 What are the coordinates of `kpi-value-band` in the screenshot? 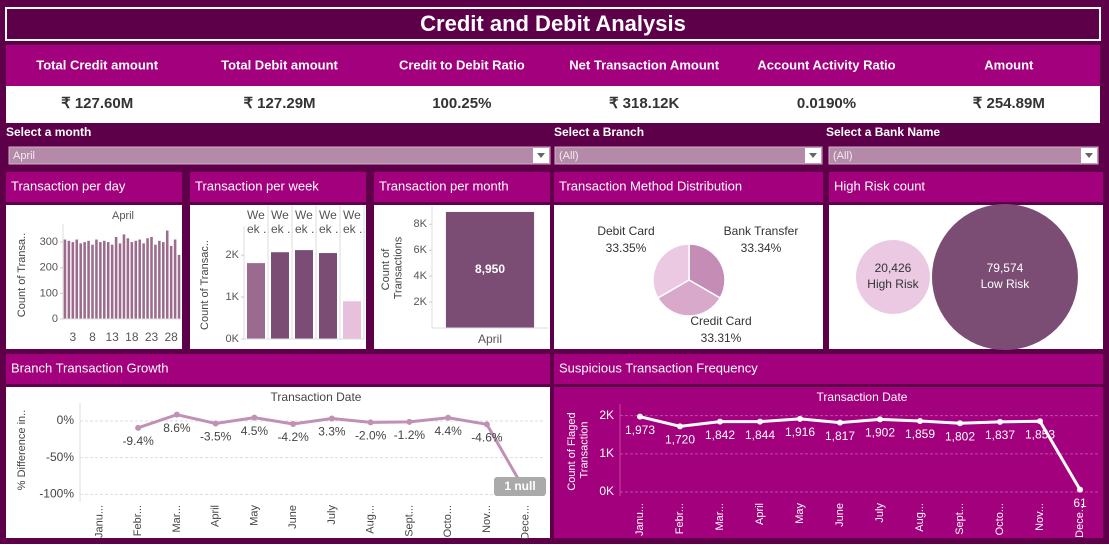 It's located at (553, 104).